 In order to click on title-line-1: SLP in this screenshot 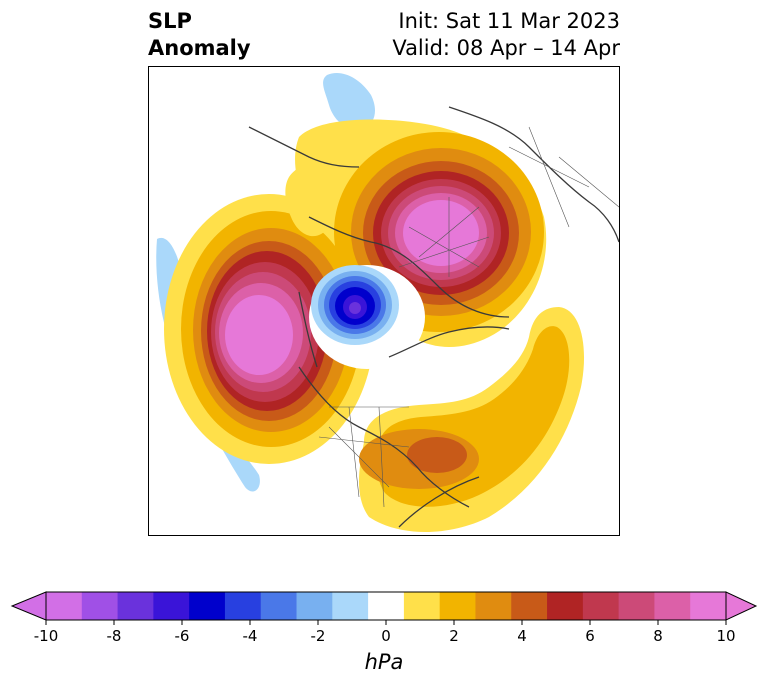, I will do `click(170, 21)`.